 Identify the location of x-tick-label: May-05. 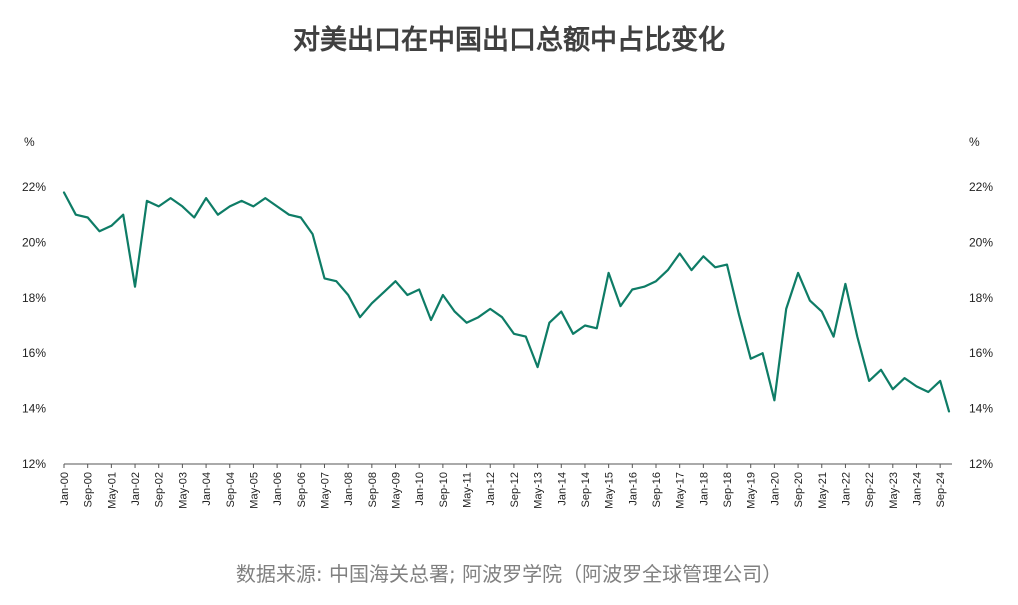
(254, 490).